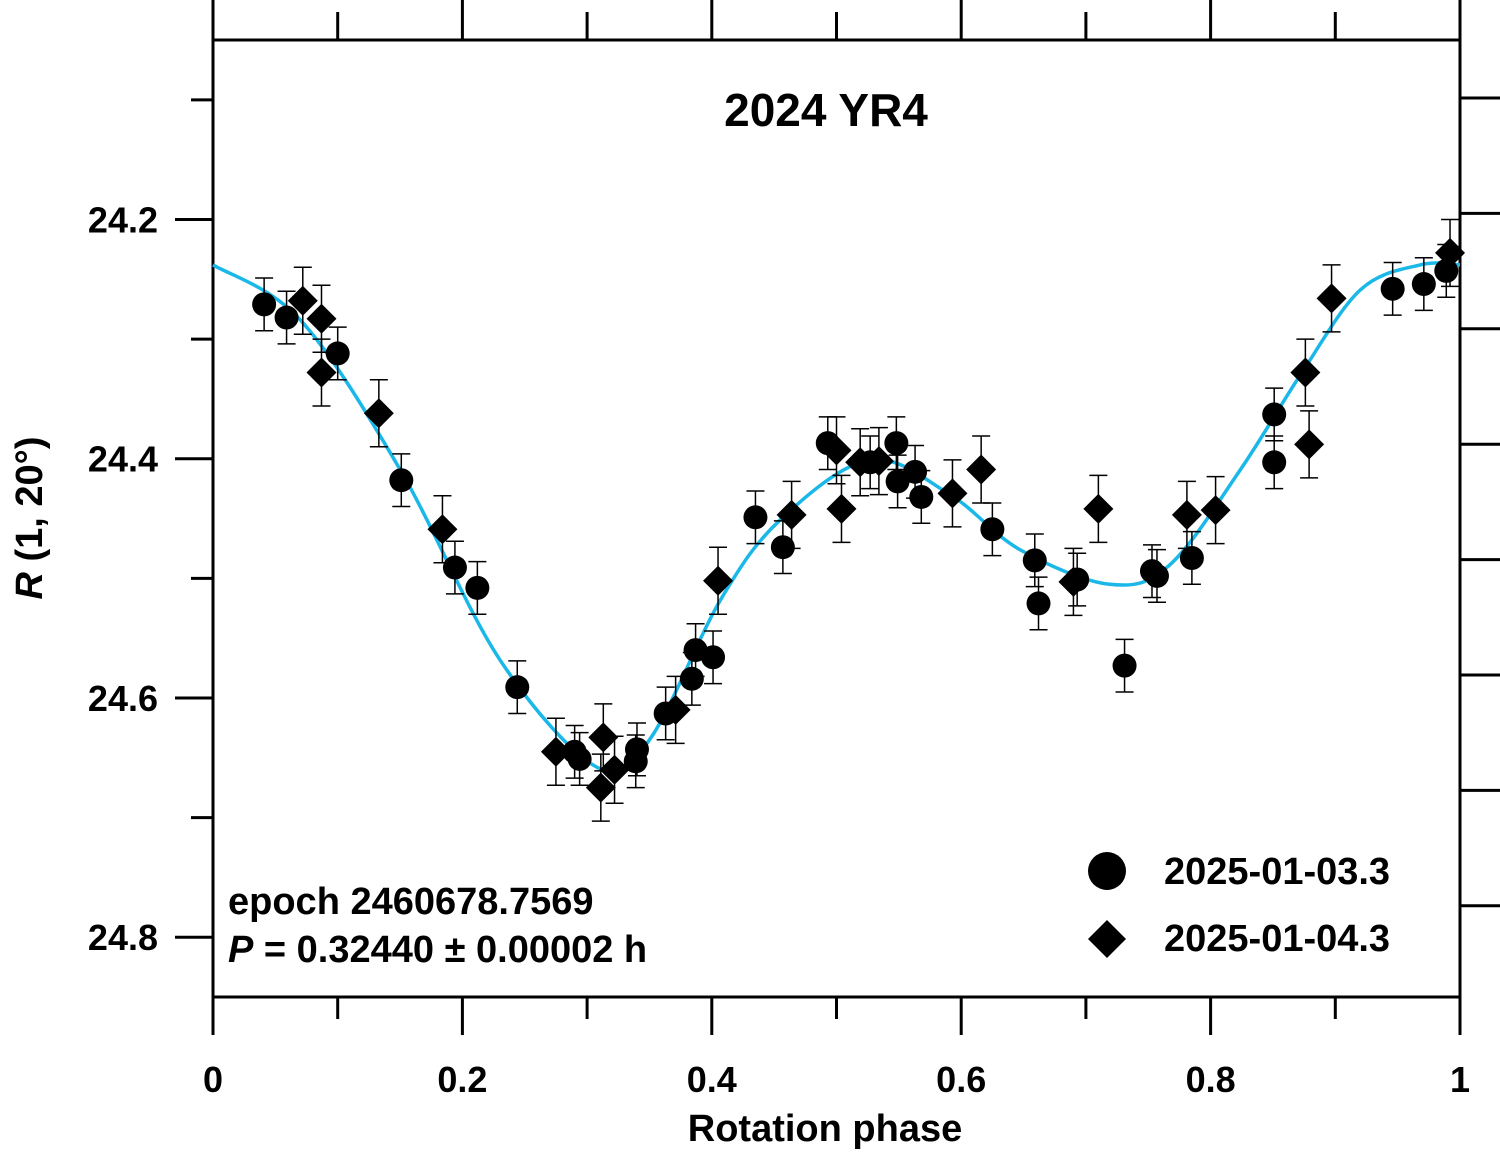 The image size is (1500, 1152). I want to click on x-tick-label: 0, so click(213, 1079).